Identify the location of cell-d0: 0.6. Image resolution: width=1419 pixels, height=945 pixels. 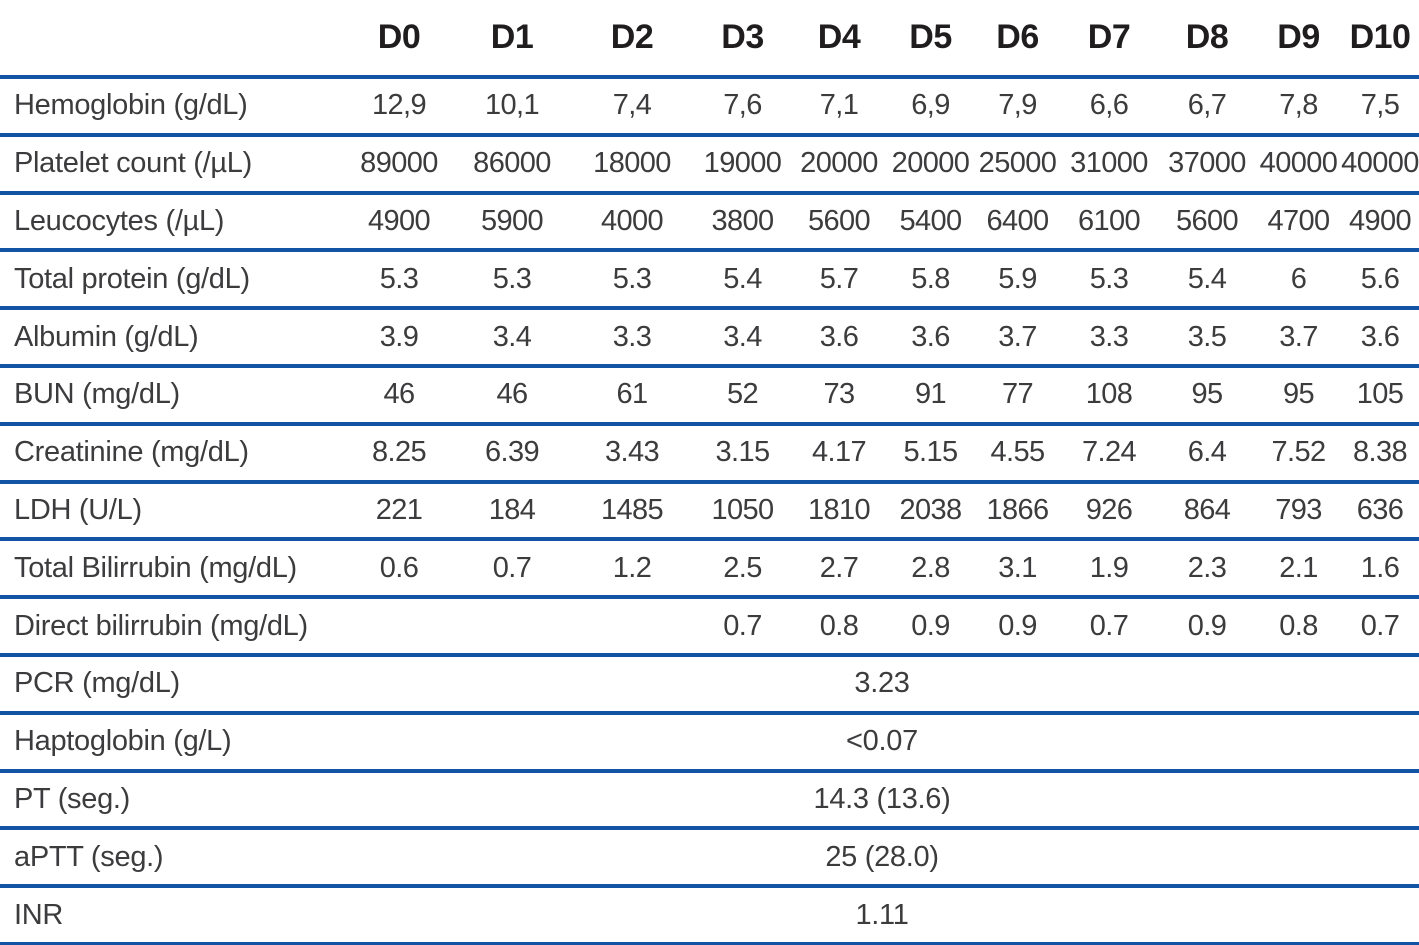
(399, 569).